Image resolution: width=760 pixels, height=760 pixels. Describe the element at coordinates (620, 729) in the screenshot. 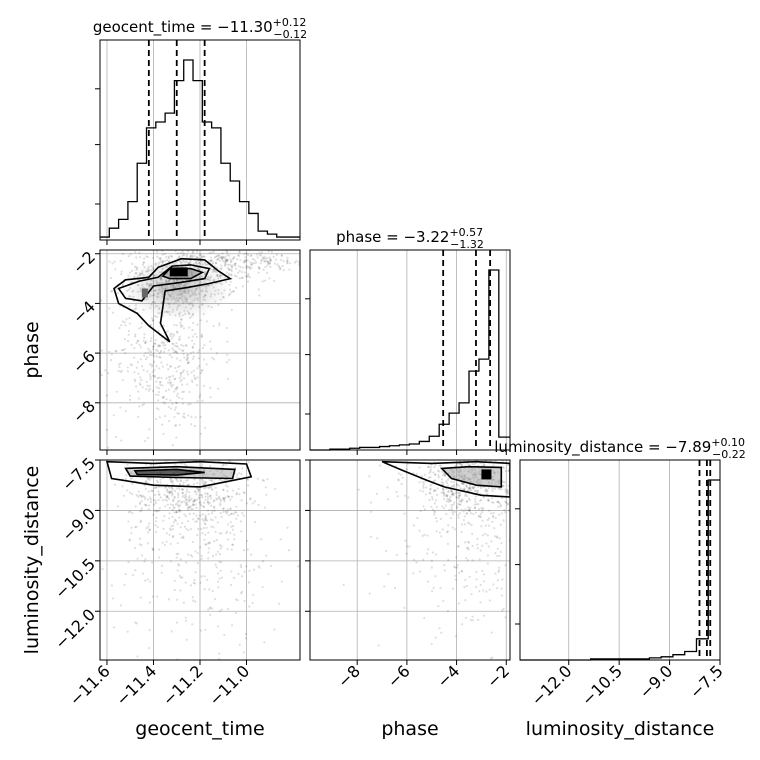

I see `x-axis-label-luminosity_distance: luminosity_distance` at that location.